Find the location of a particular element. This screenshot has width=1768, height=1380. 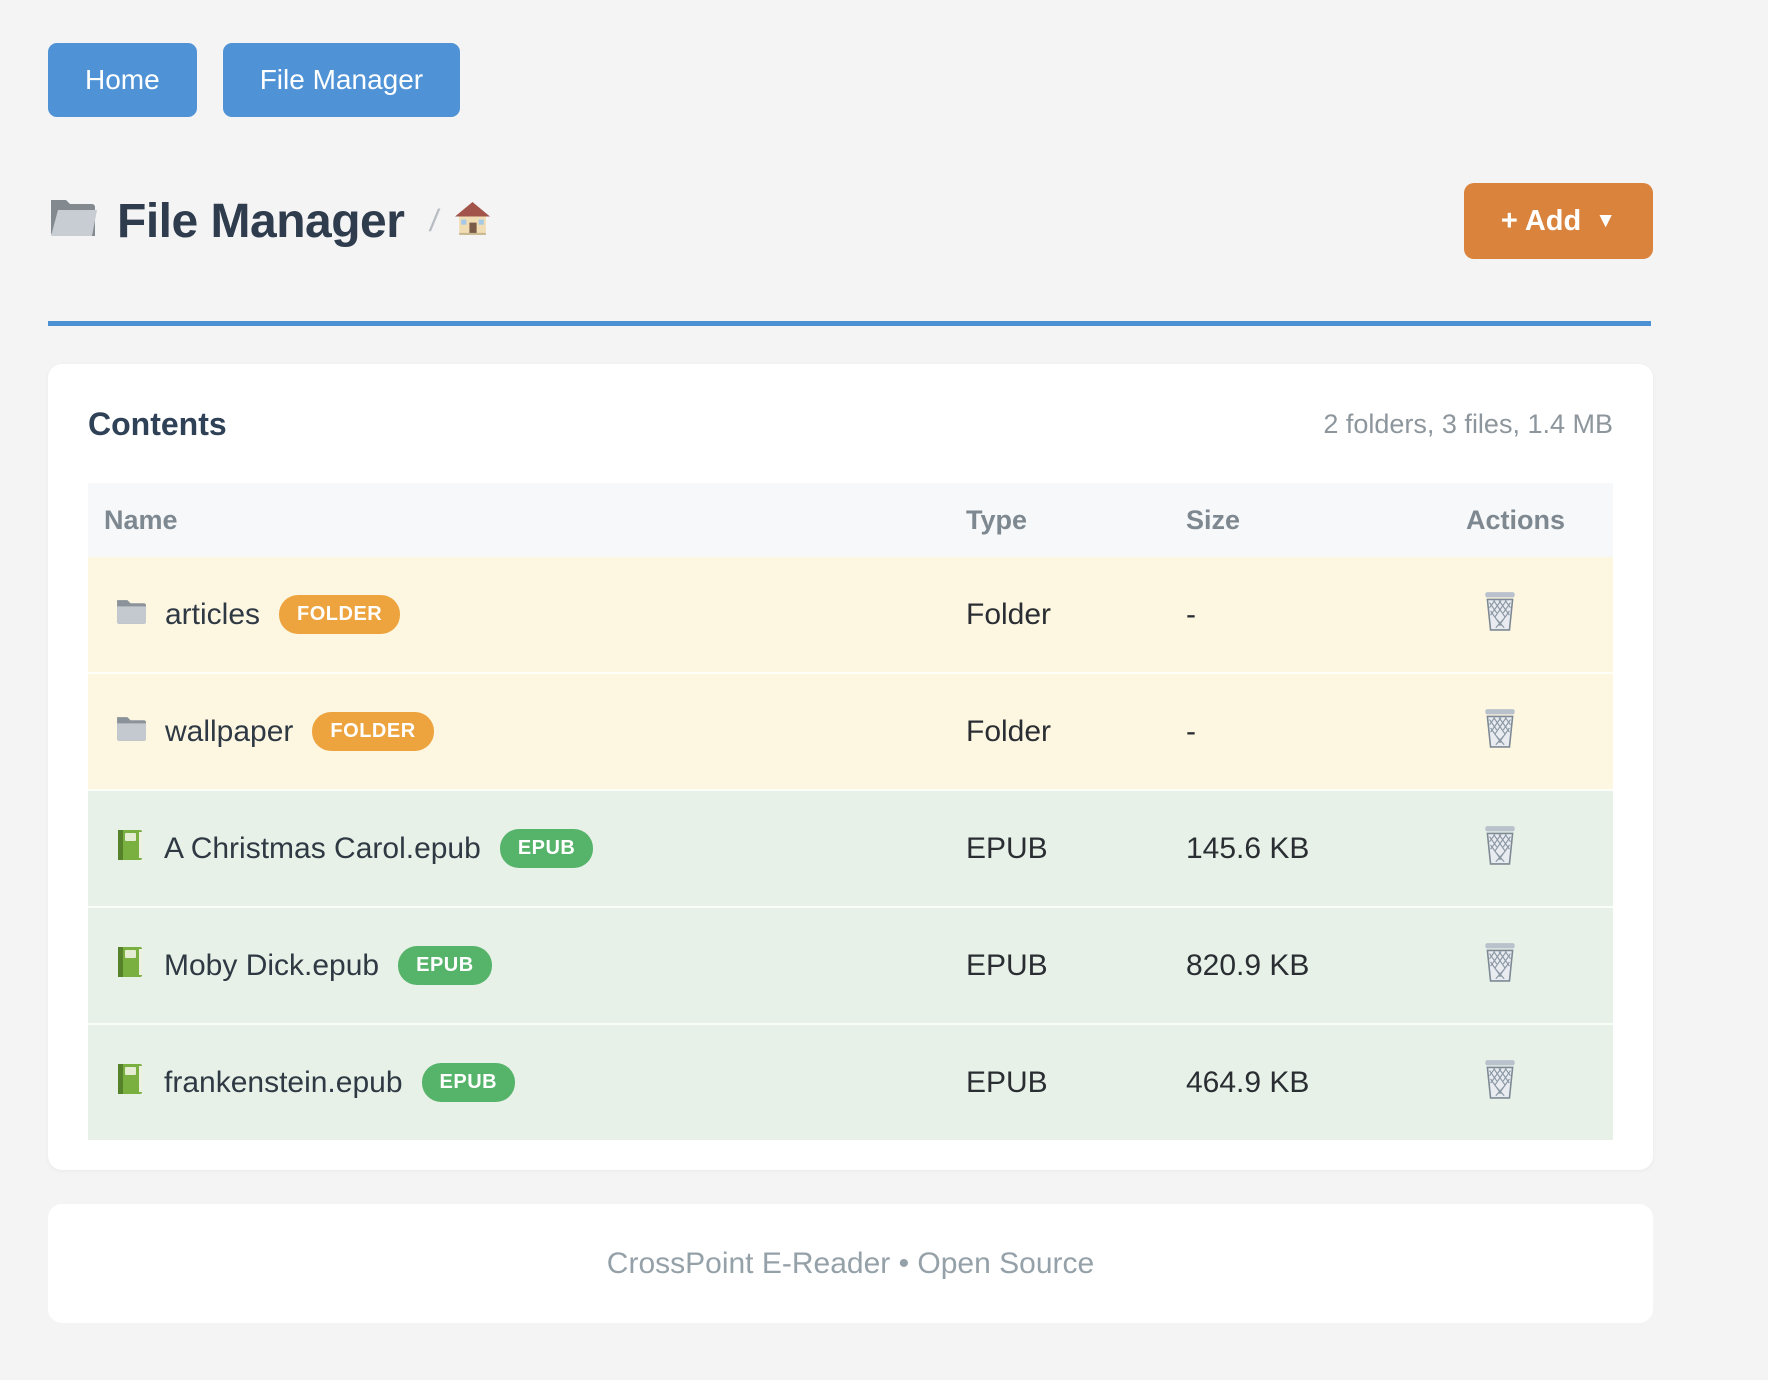

file-name: A Christmas Carol.epub is located at coordinates (322, 848).